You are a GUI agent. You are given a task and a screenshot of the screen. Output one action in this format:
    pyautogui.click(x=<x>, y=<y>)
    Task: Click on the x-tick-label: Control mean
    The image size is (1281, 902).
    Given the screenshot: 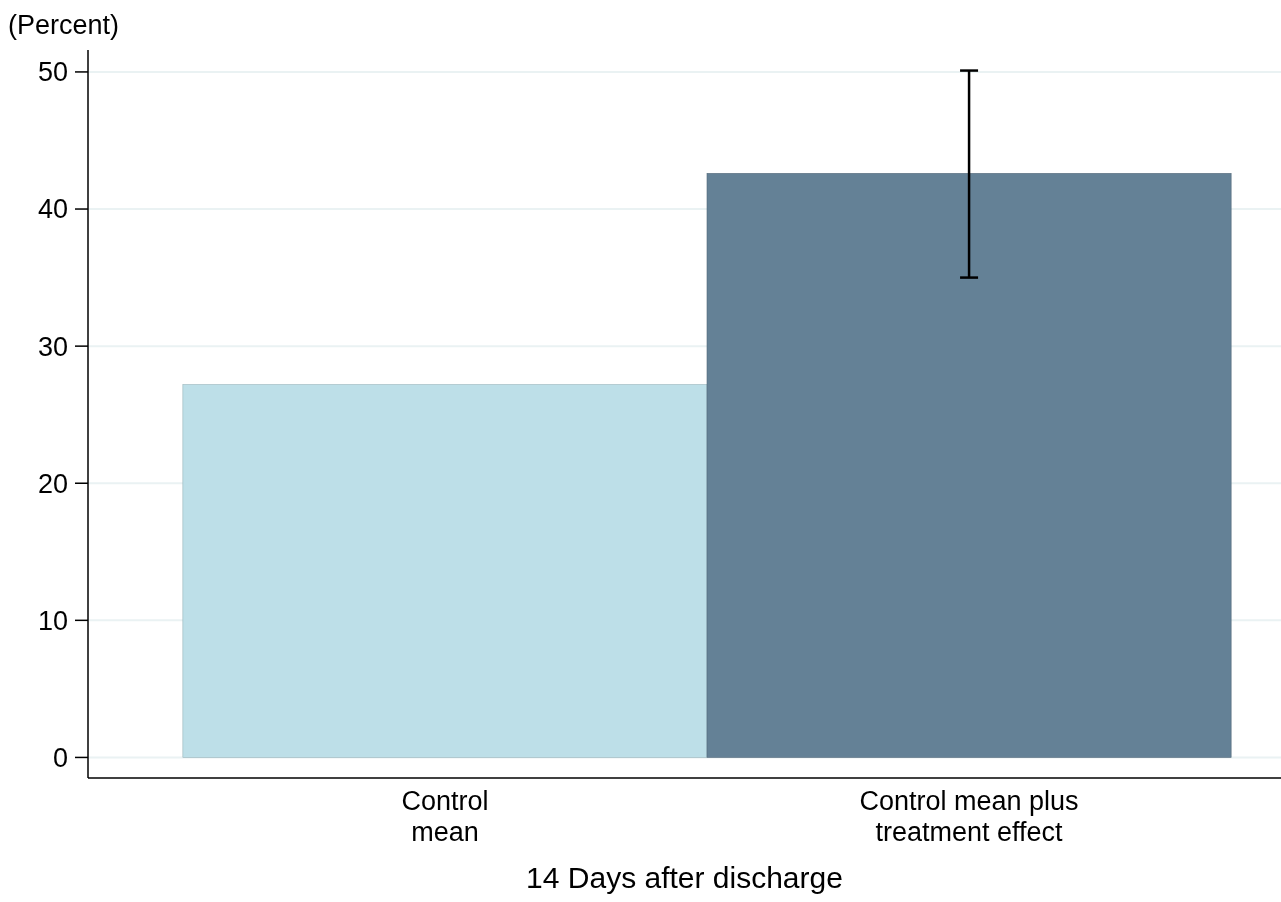 What is the action you would take?
    pyautogui.click(x=445, y=816)
    